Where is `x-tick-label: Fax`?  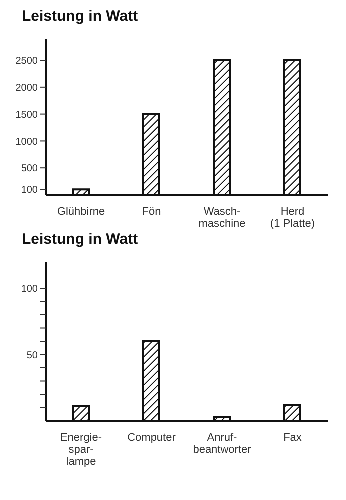 x-tick-label: Fax is located at coordinates (293, 438).